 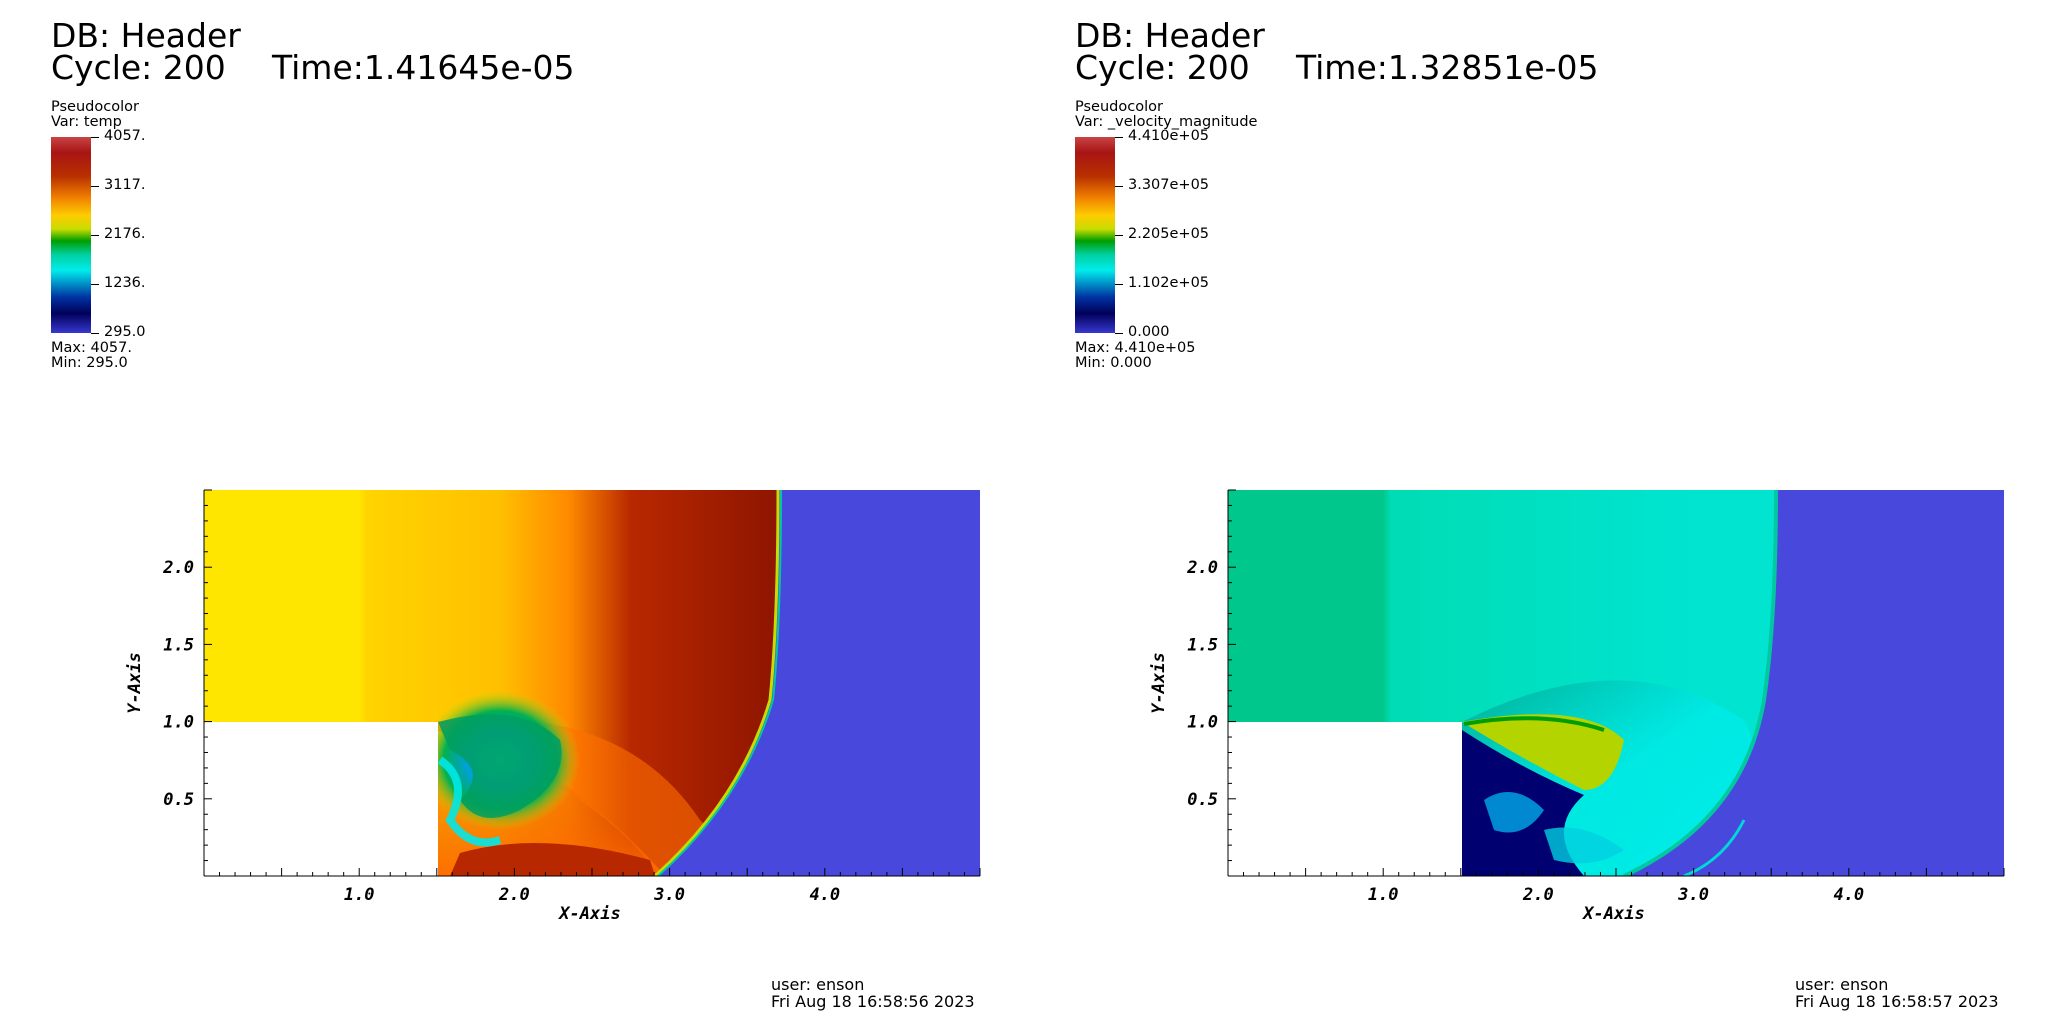 I want to click on max-label: Max: 4.410e+05, so click(x=1135, y=348).